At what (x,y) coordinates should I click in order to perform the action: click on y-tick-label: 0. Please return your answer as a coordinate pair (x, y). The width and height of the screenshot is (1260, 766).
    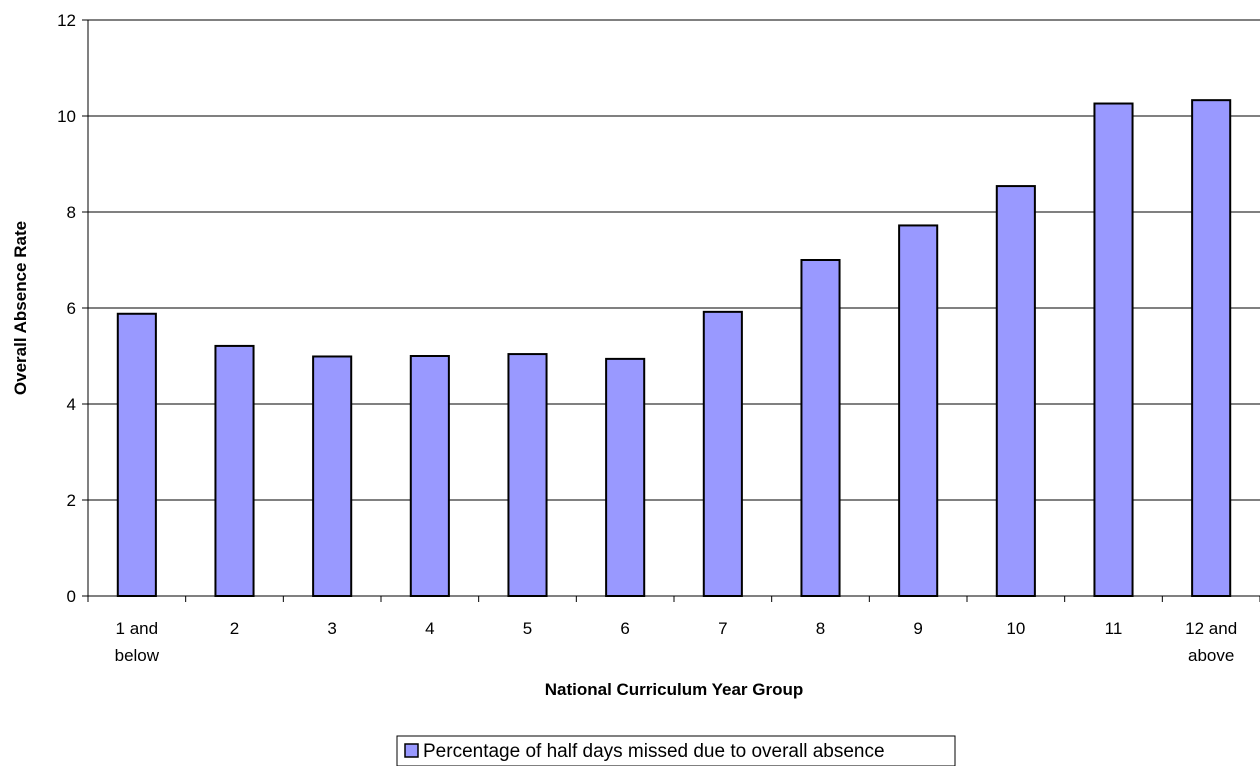
    Looking at the image, I should click on (71, 596).